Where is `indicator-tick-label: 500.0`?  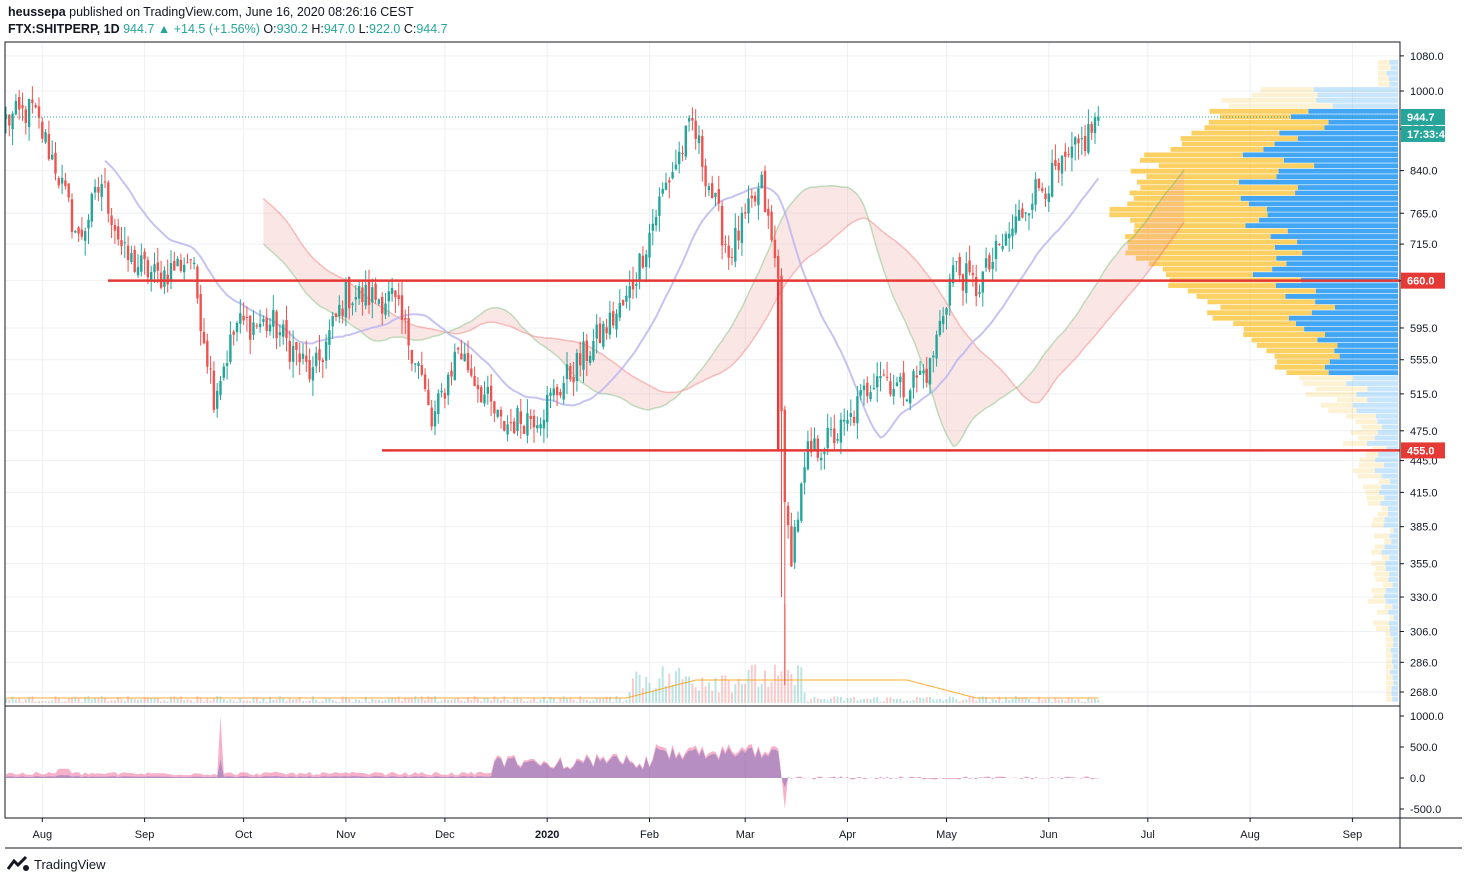
indicator-tick-label: 500.0 is located at coordinates (1424, 748).